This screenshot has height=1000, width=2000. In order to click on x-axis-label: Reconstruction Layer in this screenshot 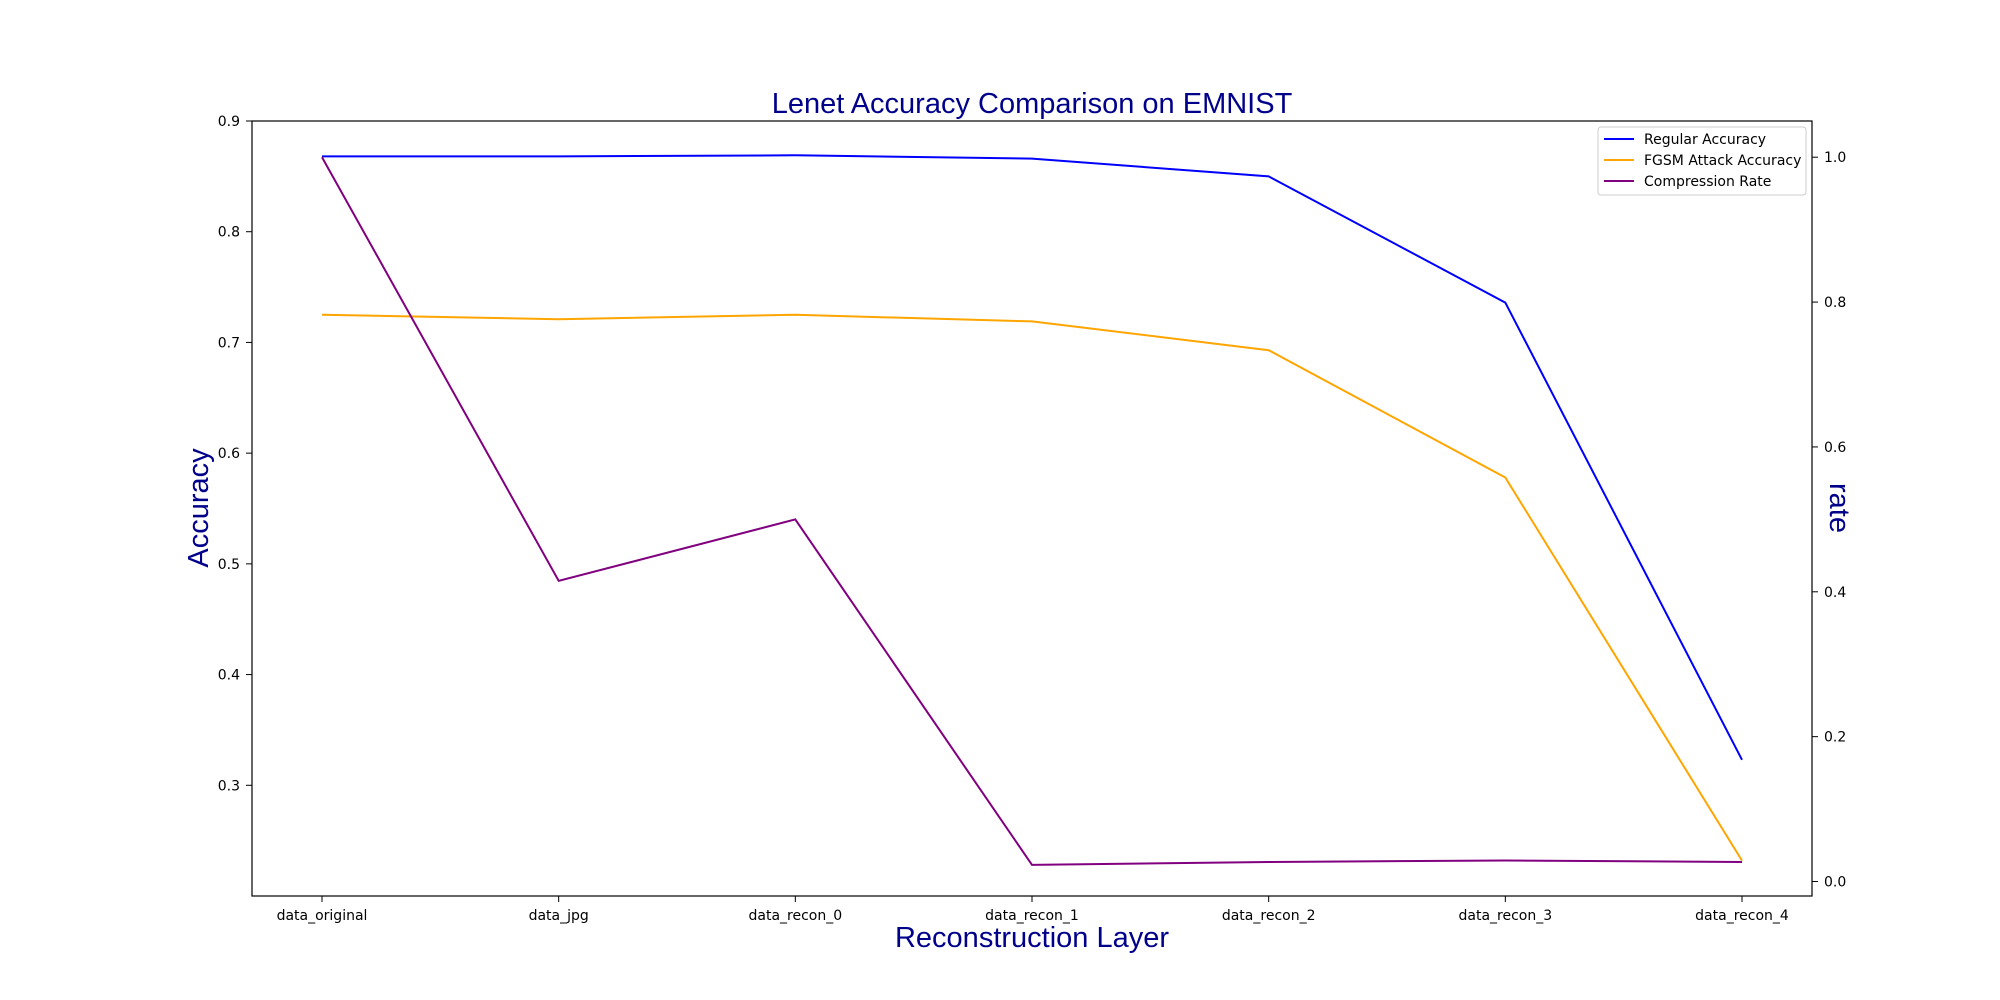, I will do `click(1032, 938)`.